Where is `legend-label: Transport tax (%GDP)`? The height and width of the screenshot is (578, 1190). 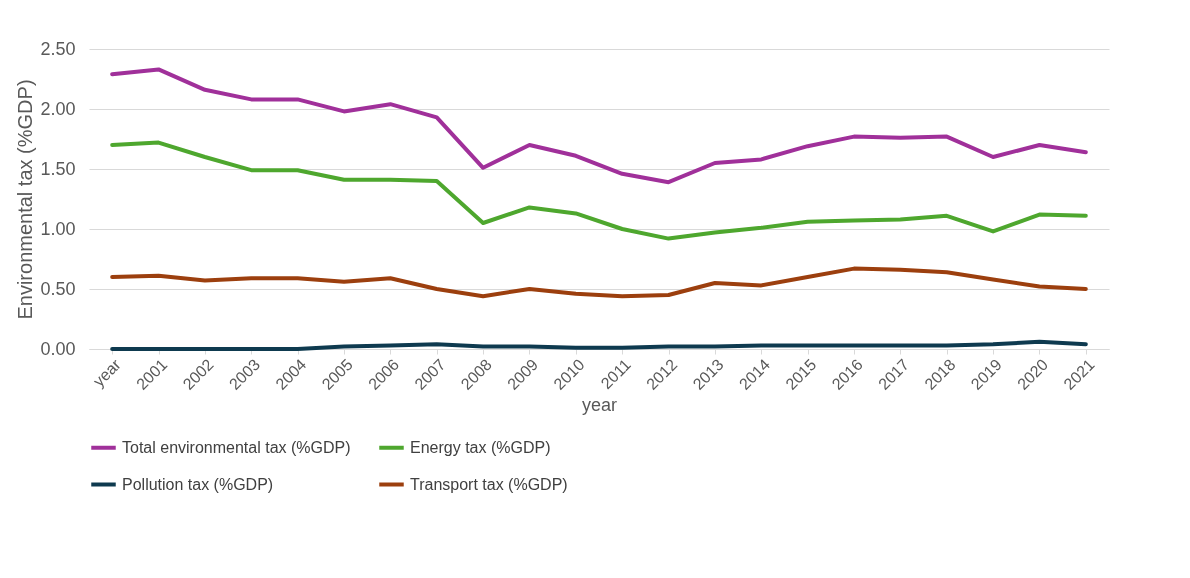 legend-label: Transport tax (%GDP) is located at coordinates (489, 484).